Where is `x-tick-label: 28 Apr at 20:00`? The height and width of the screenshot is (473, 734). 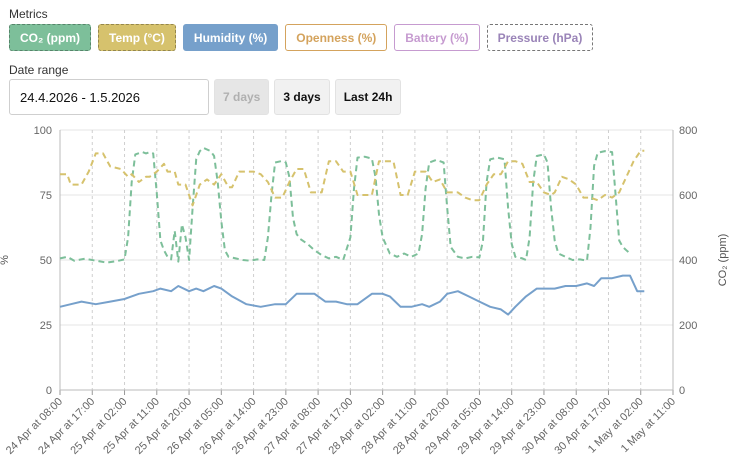 x-tick-label: 28 Apr at 20:00 is located at coordinates (421, 426).